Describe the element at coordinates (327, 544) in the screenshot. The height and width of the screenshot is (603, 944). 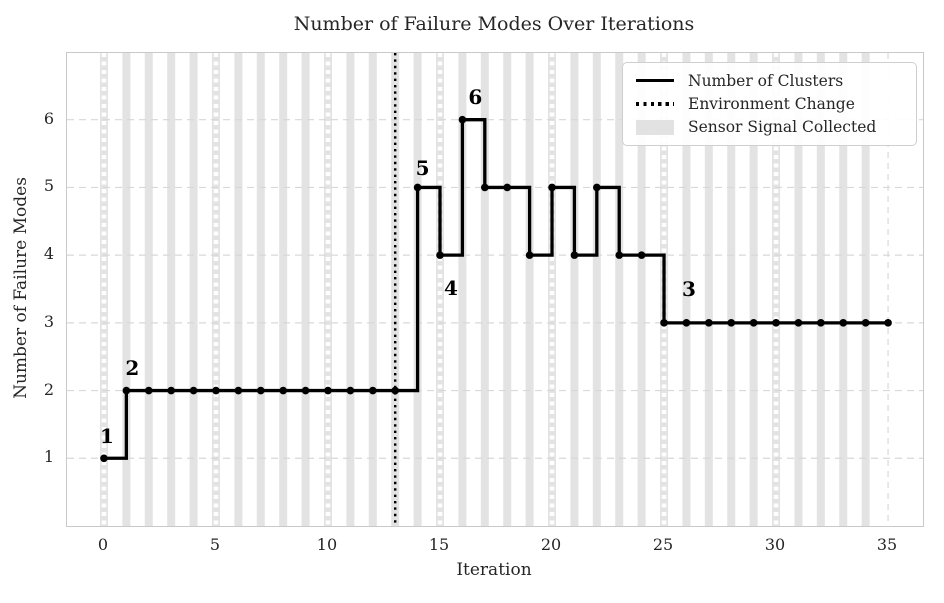
I see `x-tick-label: 10` at that location.